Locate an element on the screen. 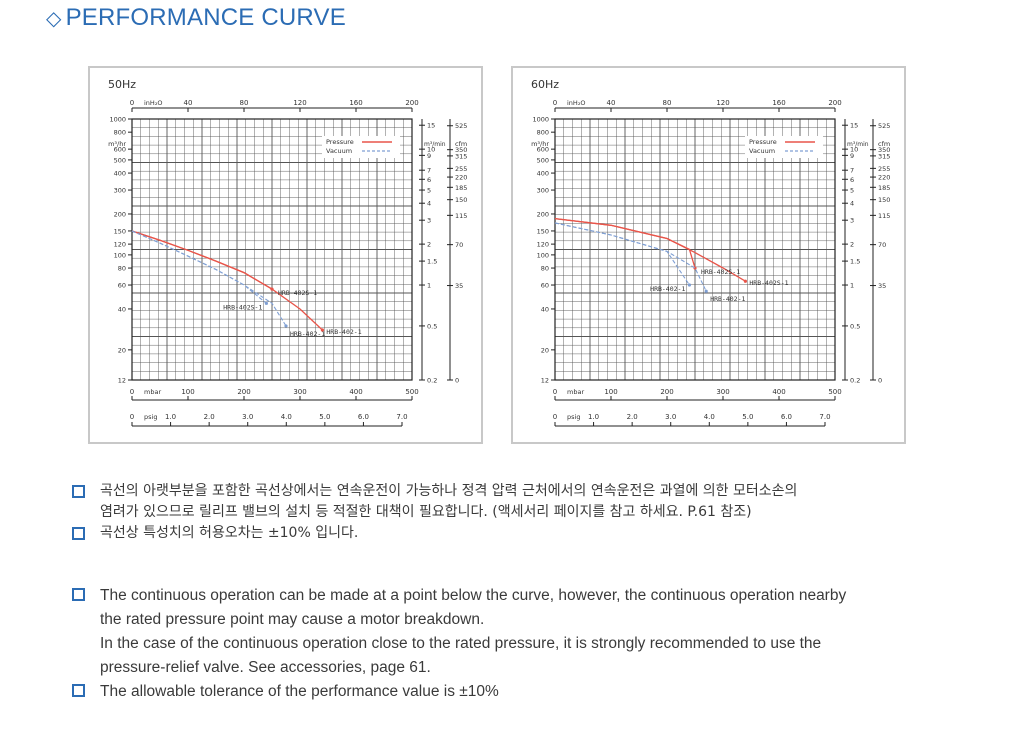 Image resolution: width=1011 pixels, height=752 pixels. note-kr-line: 곡선상 특성치의 허용오차는 ±10% 입니다. is located at coordinates (229, 533).